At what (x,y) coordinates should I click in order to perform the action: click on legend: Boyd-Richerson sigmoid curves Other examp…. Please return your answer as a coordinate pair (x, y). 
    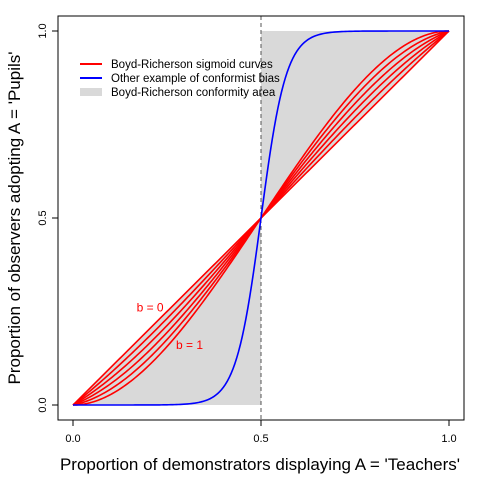
    Looking at the image, I should click on (180, 79).